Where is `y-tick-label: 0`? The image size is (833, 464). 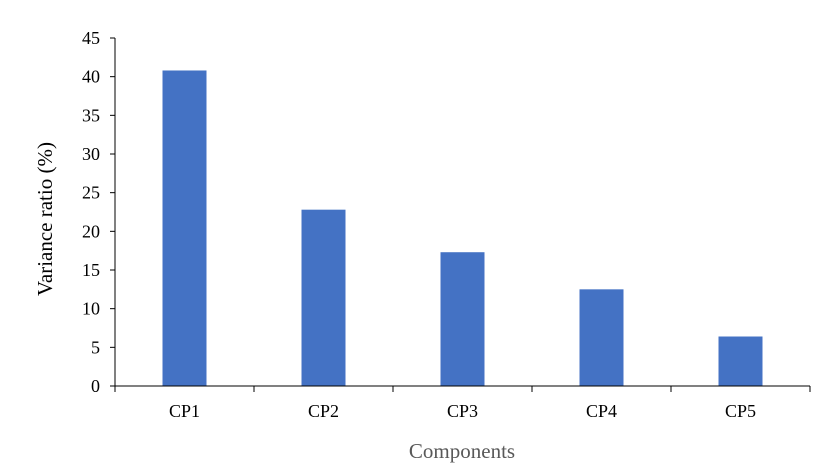
y-tick-label: 0 is located at coordinates (95, 386).